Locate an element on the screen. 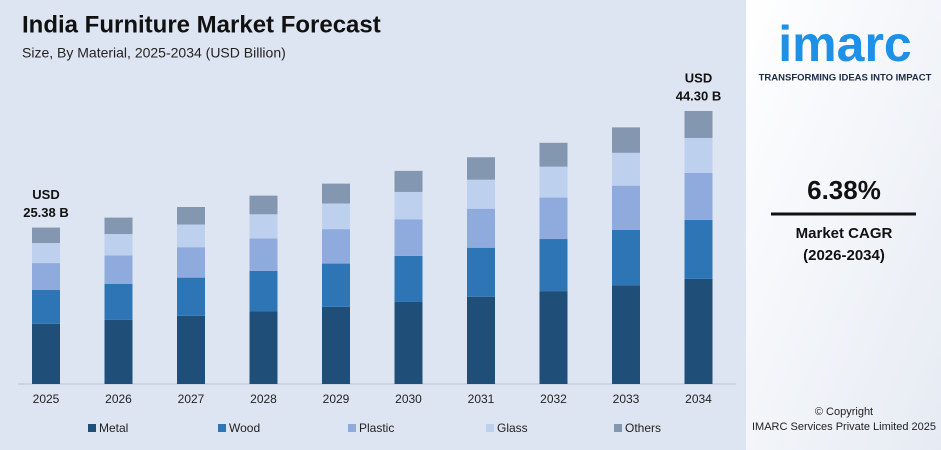 The height and width of the screenshot is (450, 941). x-tick-label: 2030 is located at coordinates (408, 399).